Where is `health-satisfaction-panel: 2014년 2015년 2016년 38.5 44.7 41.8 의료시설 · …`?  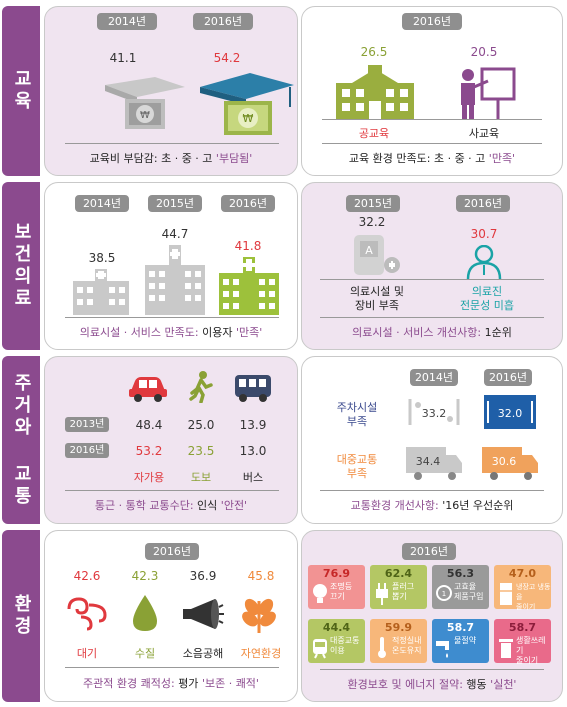 health-satisfaction-panel: 2014년 2015년 2016년 38.5 44.7 41.8 의료시설 · … is located at coordinates (171, 266).